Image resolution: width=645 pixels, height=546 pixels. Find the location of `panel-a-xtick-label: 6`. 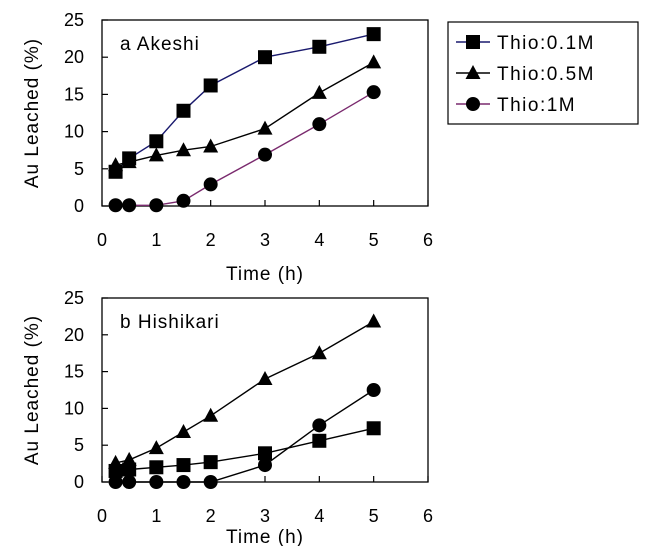

panel-a-xtick-label: 6 is located at coordinates (428, 240).